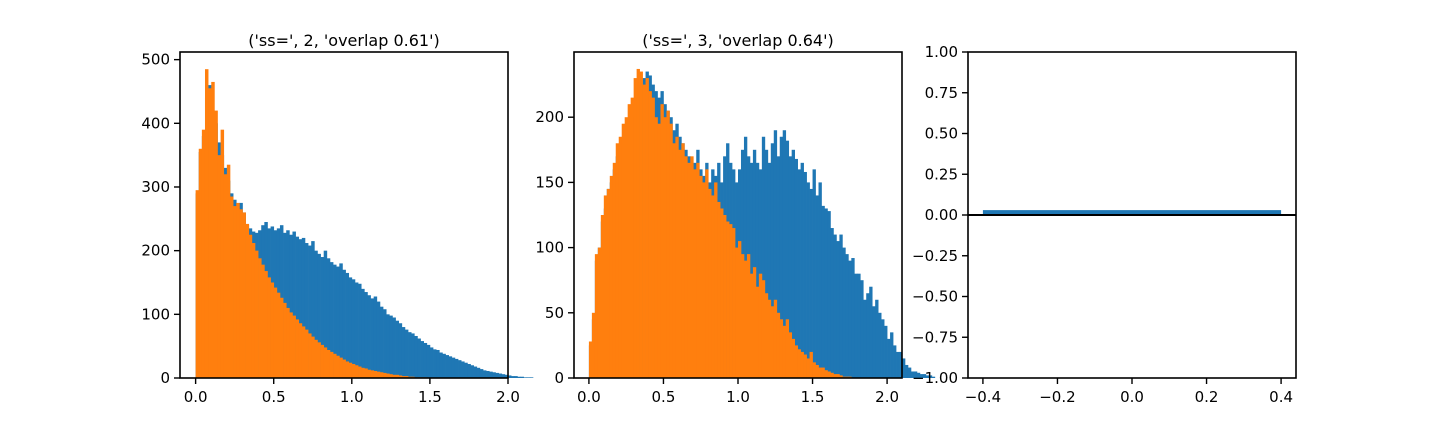 The height and width of the screenshot is (432, 1440). Describe the element at coordinates (549, 182) in the screenshot. I see `y-tick-label: 150` at that location.